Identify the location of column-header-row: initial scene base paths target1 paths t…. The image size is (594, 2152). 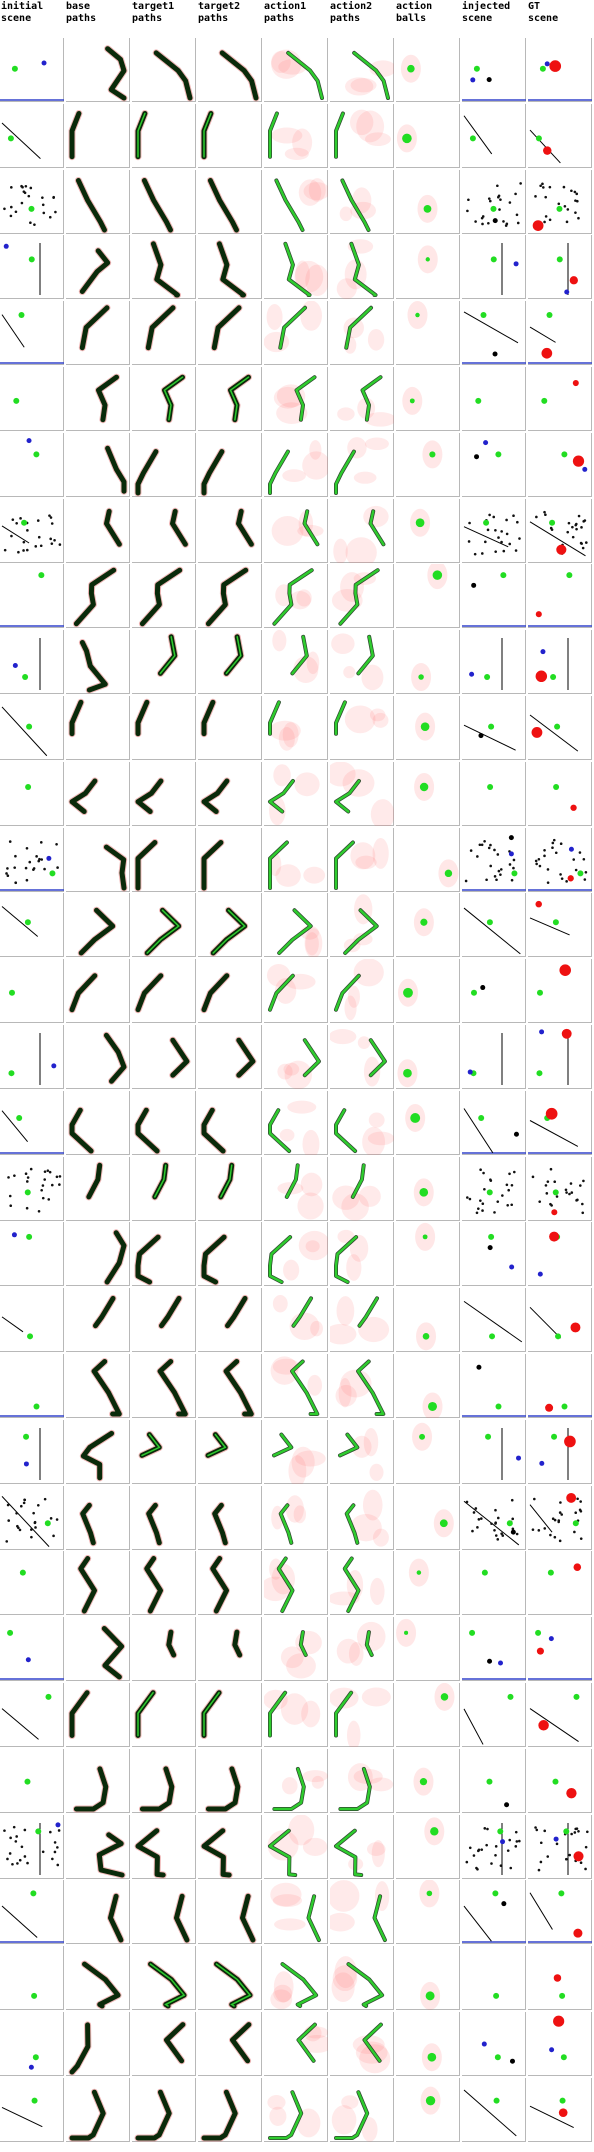
(297, 19).